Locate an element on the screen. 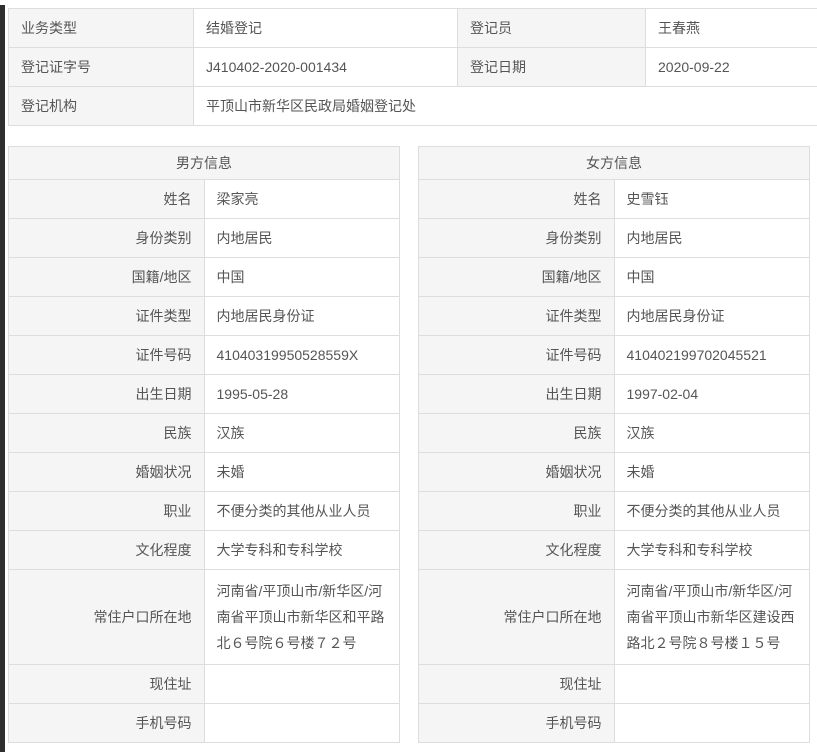 The height and width of the screenshot is (752, 817). female-info-title: 女方信息 is located at coordinates (614, 163).